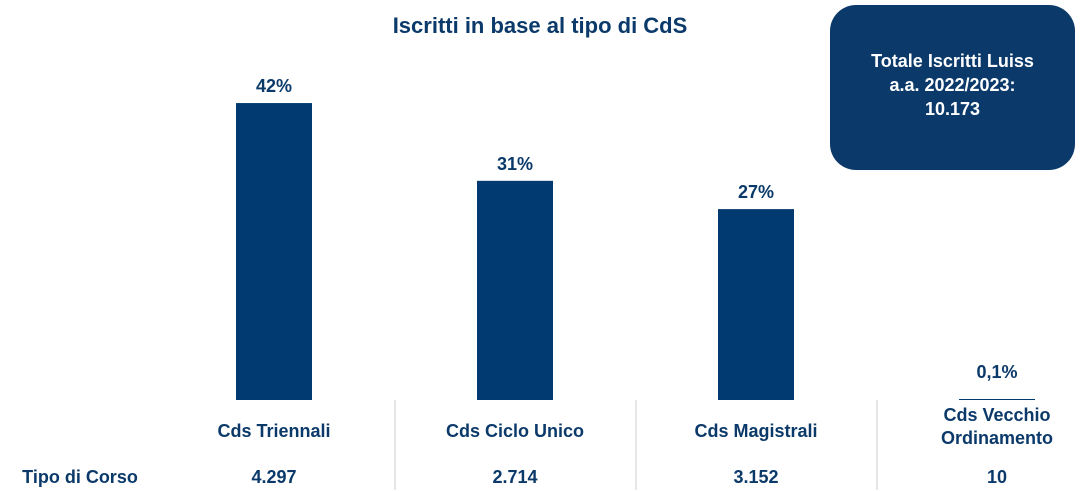 This screenshot has width=1085, height=491. I want to click on summary-box, so click(952, 87).